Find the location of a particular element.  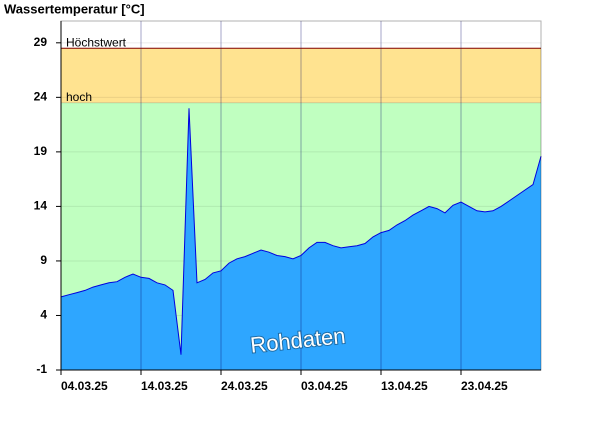

chart-title: Wassertemperatur [°C] is located at coordinates (74, 8).